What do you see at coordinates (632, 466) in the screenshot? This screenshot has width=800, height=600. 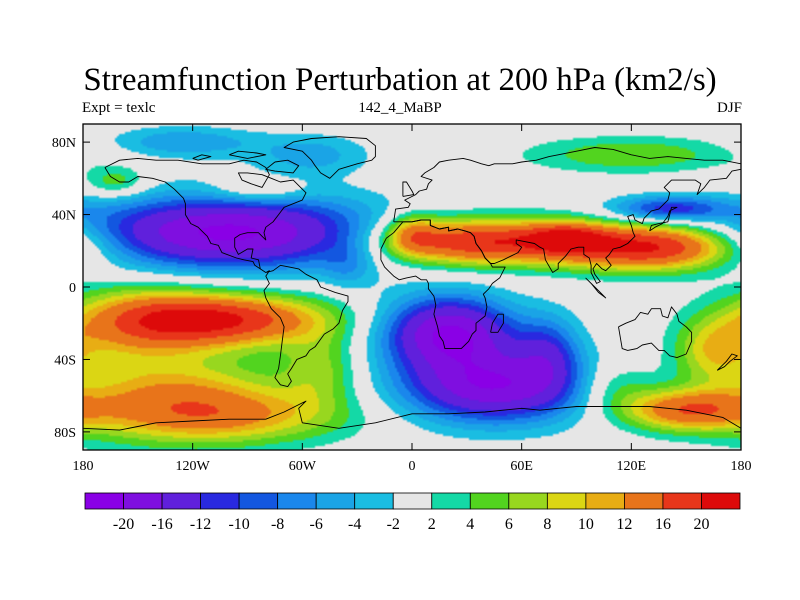 I see `x-tick-label: 120E` at bounding box center [632, 466].